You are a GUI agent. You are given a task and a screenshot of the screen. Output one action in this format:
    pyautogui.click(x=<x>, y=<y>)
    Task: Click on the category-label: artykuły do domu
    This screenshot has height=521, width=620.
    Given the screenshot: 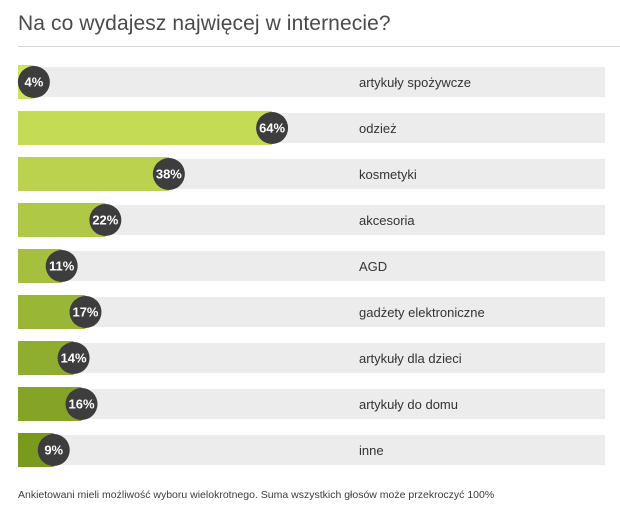 What is the action you would take?
    pyautogui.click(x=408, y=404)
    